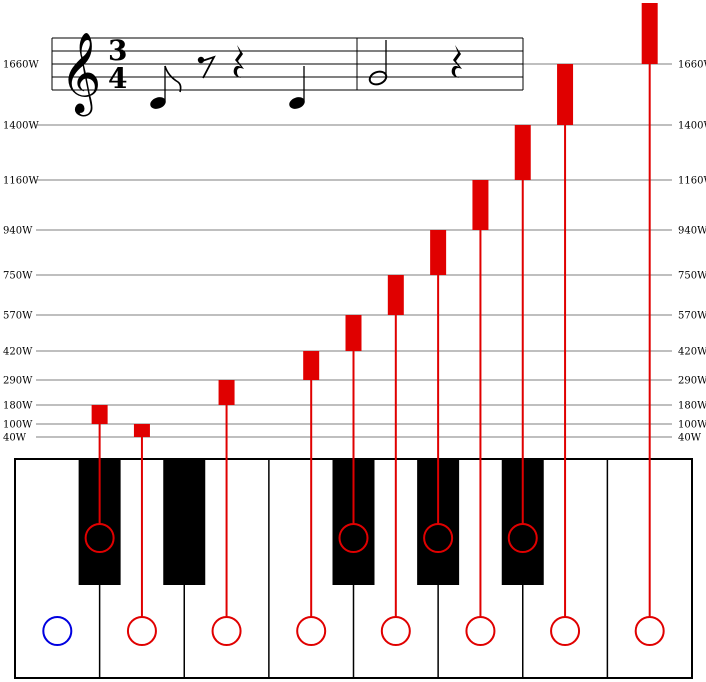 The width and height of the screenshot is (706, 682). Describe the element at coordinates (18, 425) in the screenshot. I see `wattage-label-left: 100W` at that location.